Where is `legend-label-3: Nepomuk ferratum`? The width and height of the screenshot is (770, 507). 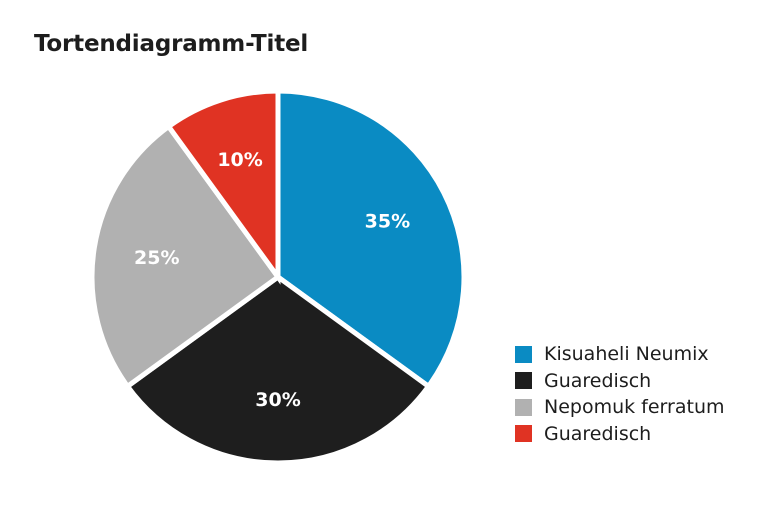 legend-label-3: Nepomuk ferratum is located at coordinates (634, 407).